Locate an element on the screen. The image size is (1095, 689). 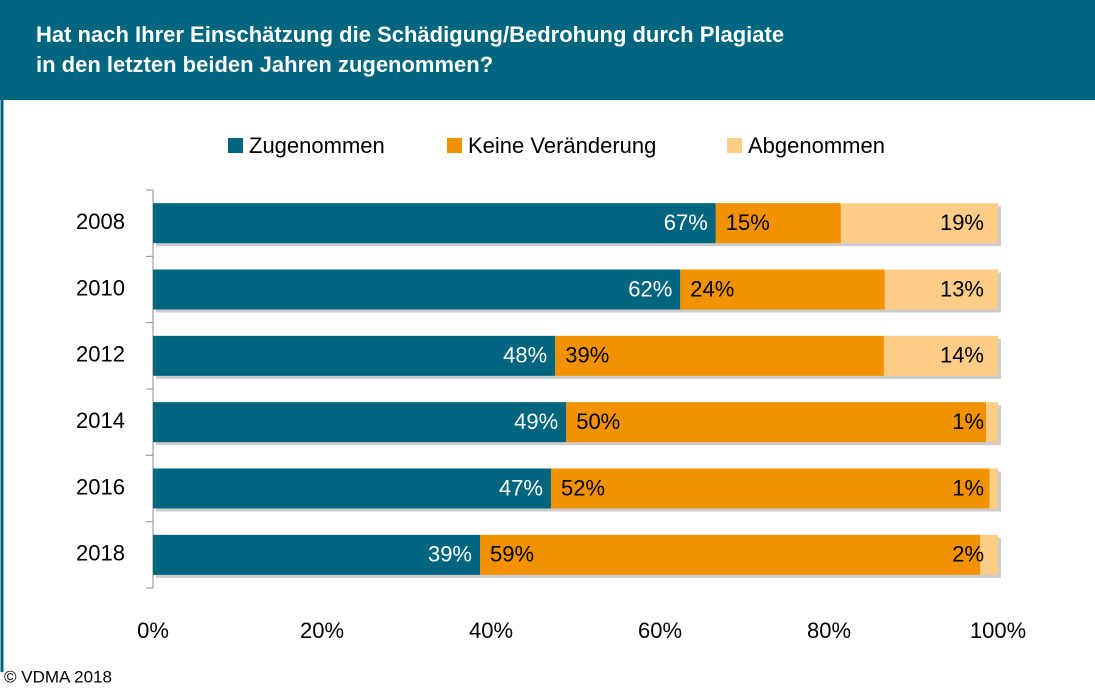
legend-label: Zugenommen is located at coordinates (317, 145).